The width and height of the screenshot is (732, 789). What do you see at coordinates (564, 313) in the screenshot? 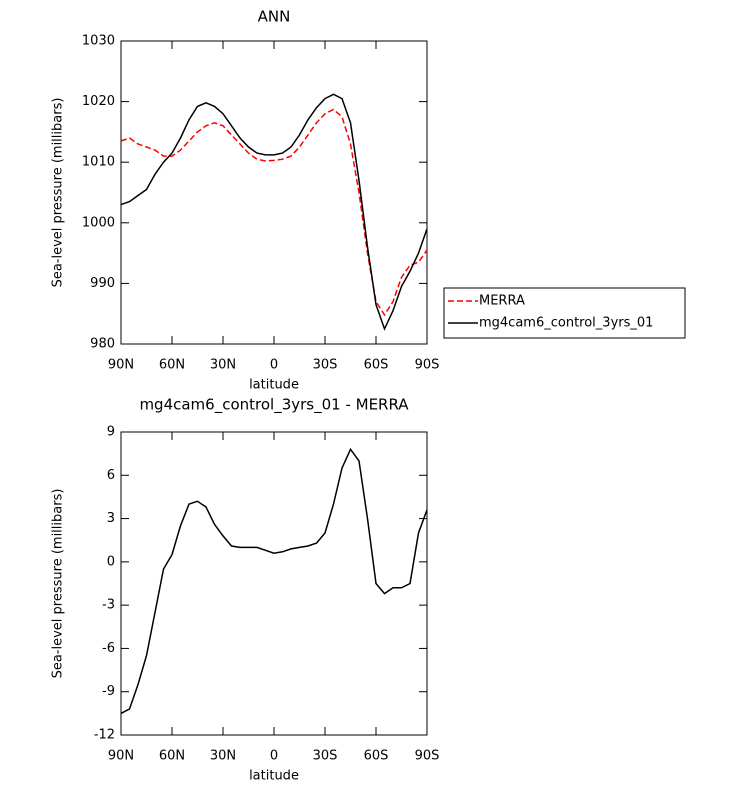
I see `legend-box` at bounding box center [564, 313].